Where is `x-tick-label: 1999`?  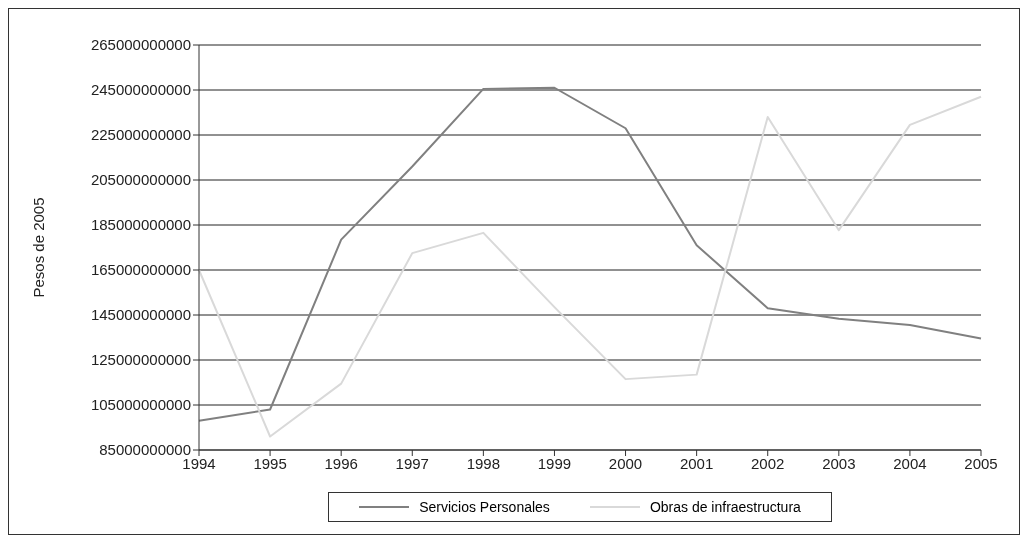
x-tick-label: 1999 is located at coordinates (554, 463).